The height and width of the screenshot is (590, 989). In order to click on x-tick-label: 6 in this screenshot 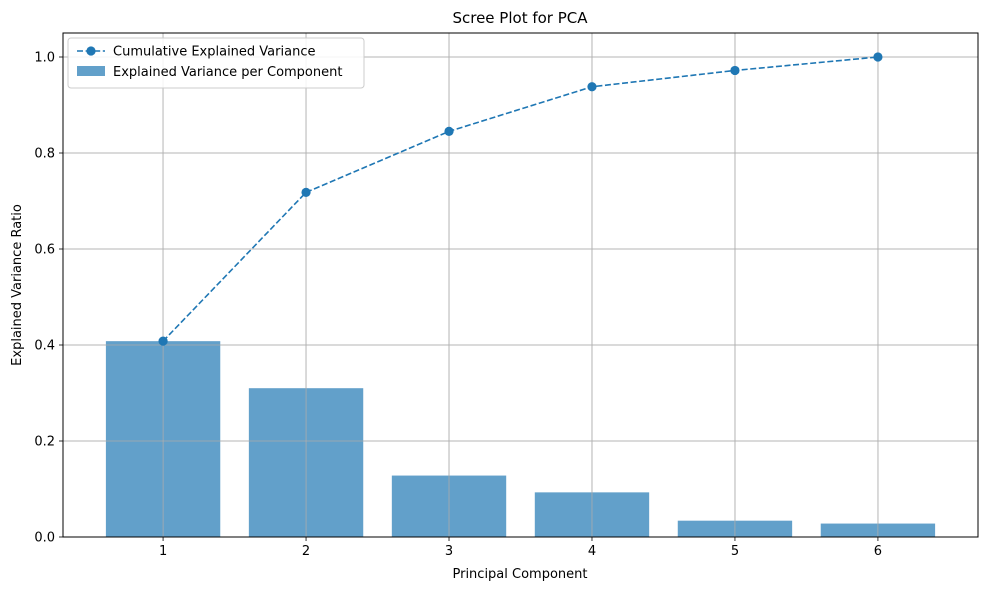, I will do `click(878, 551)`.